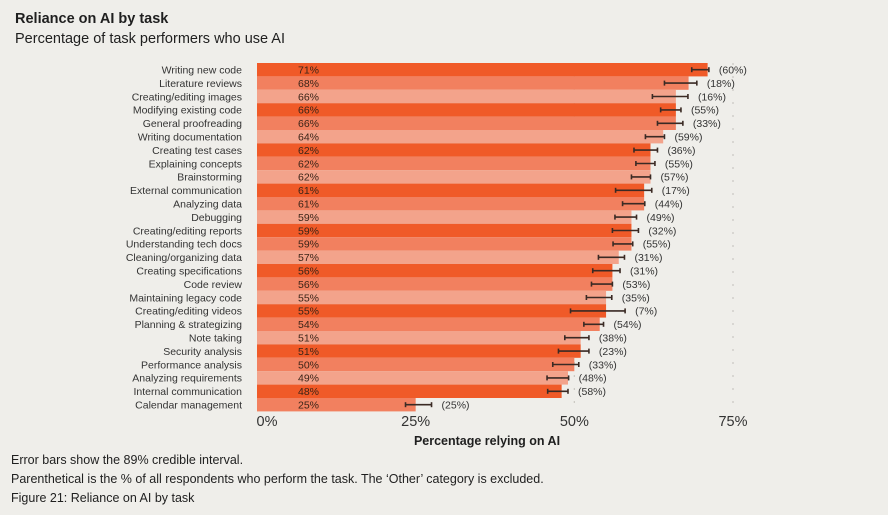 This screenshot has width=888, height=515. What do you see at coordinates (681, 151) in the screenshot?
I see `parenthetical-label: (36%)` at bounding box center [681, 151].